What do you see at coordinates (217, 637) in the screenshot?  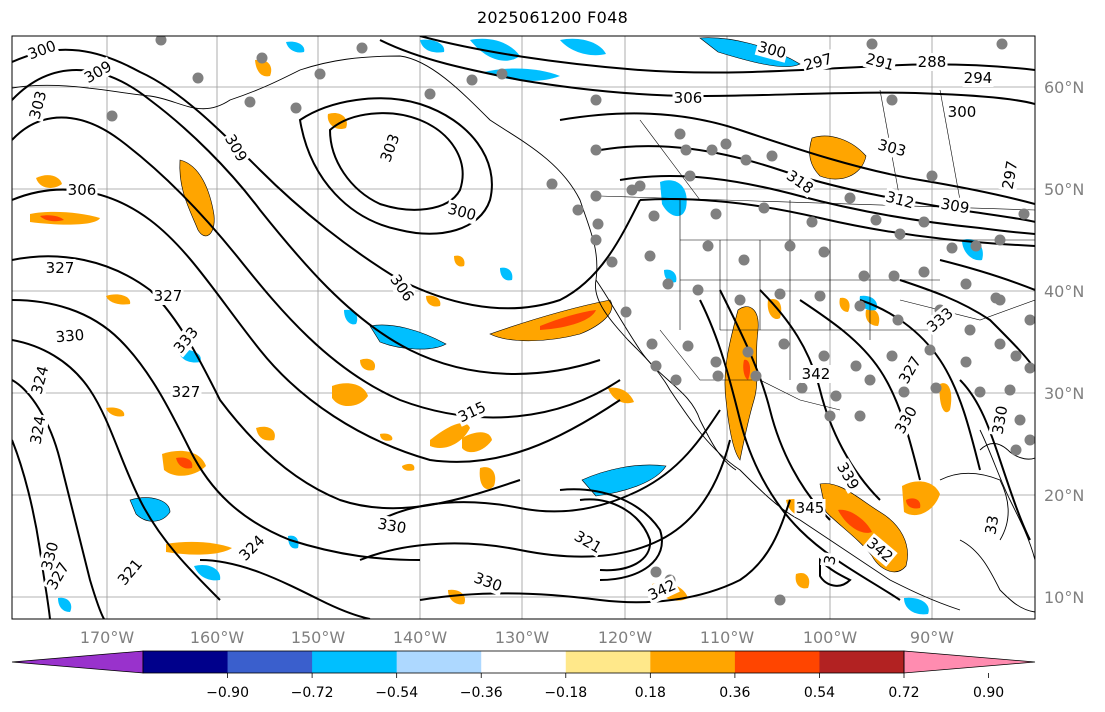 I see `lon-label: 160°W` at bounding box center [217, 637].